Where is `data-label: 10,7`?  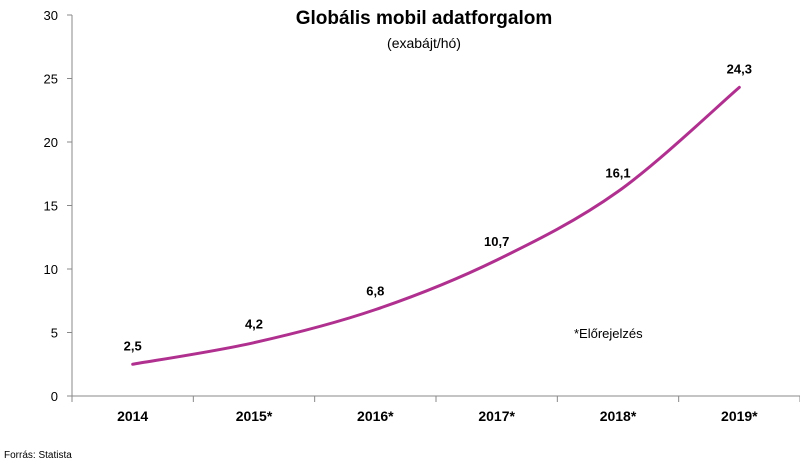
data-label: 10,7 is located at coordinates (496, 241).